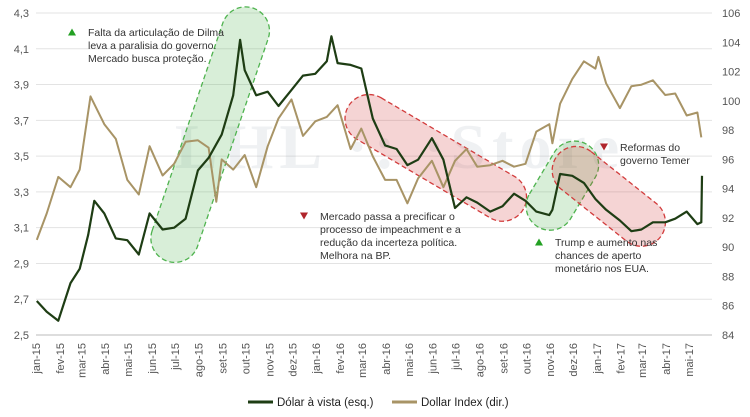  Describe the element at coordinates (551, 360) in the screenshot. I see `x-tick: nov-16` at that location.